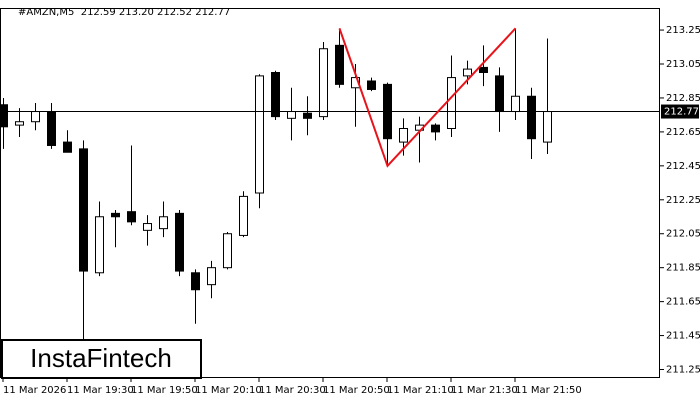  Describe the element at coordinates (356, 390) in the screenshot. I see `x-tick-label: 11 Mar 20:50` at that location.